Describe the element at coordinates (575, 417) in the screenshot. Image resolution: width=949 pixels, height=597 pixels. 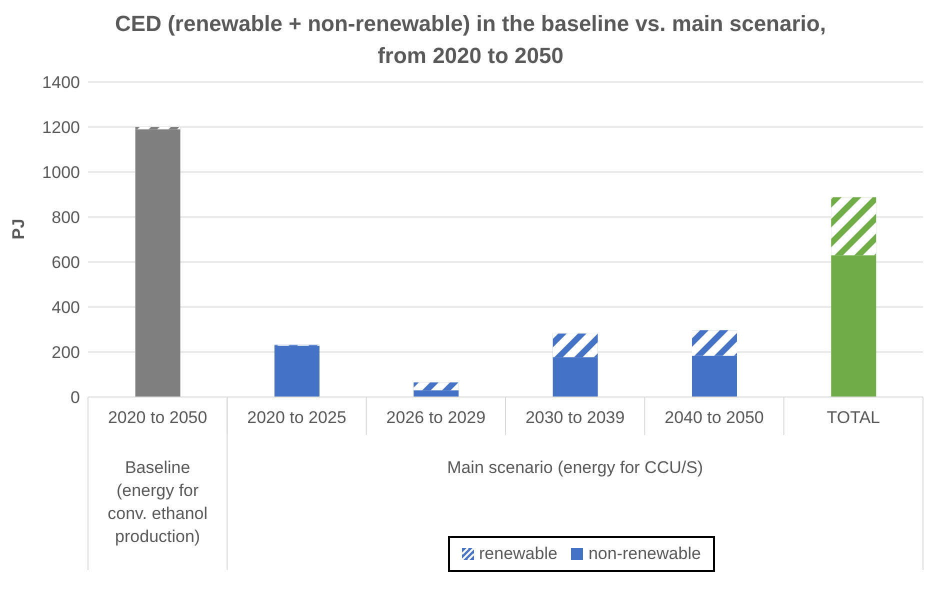
I see `x-tick-label: 2030 to 2039` at that location.